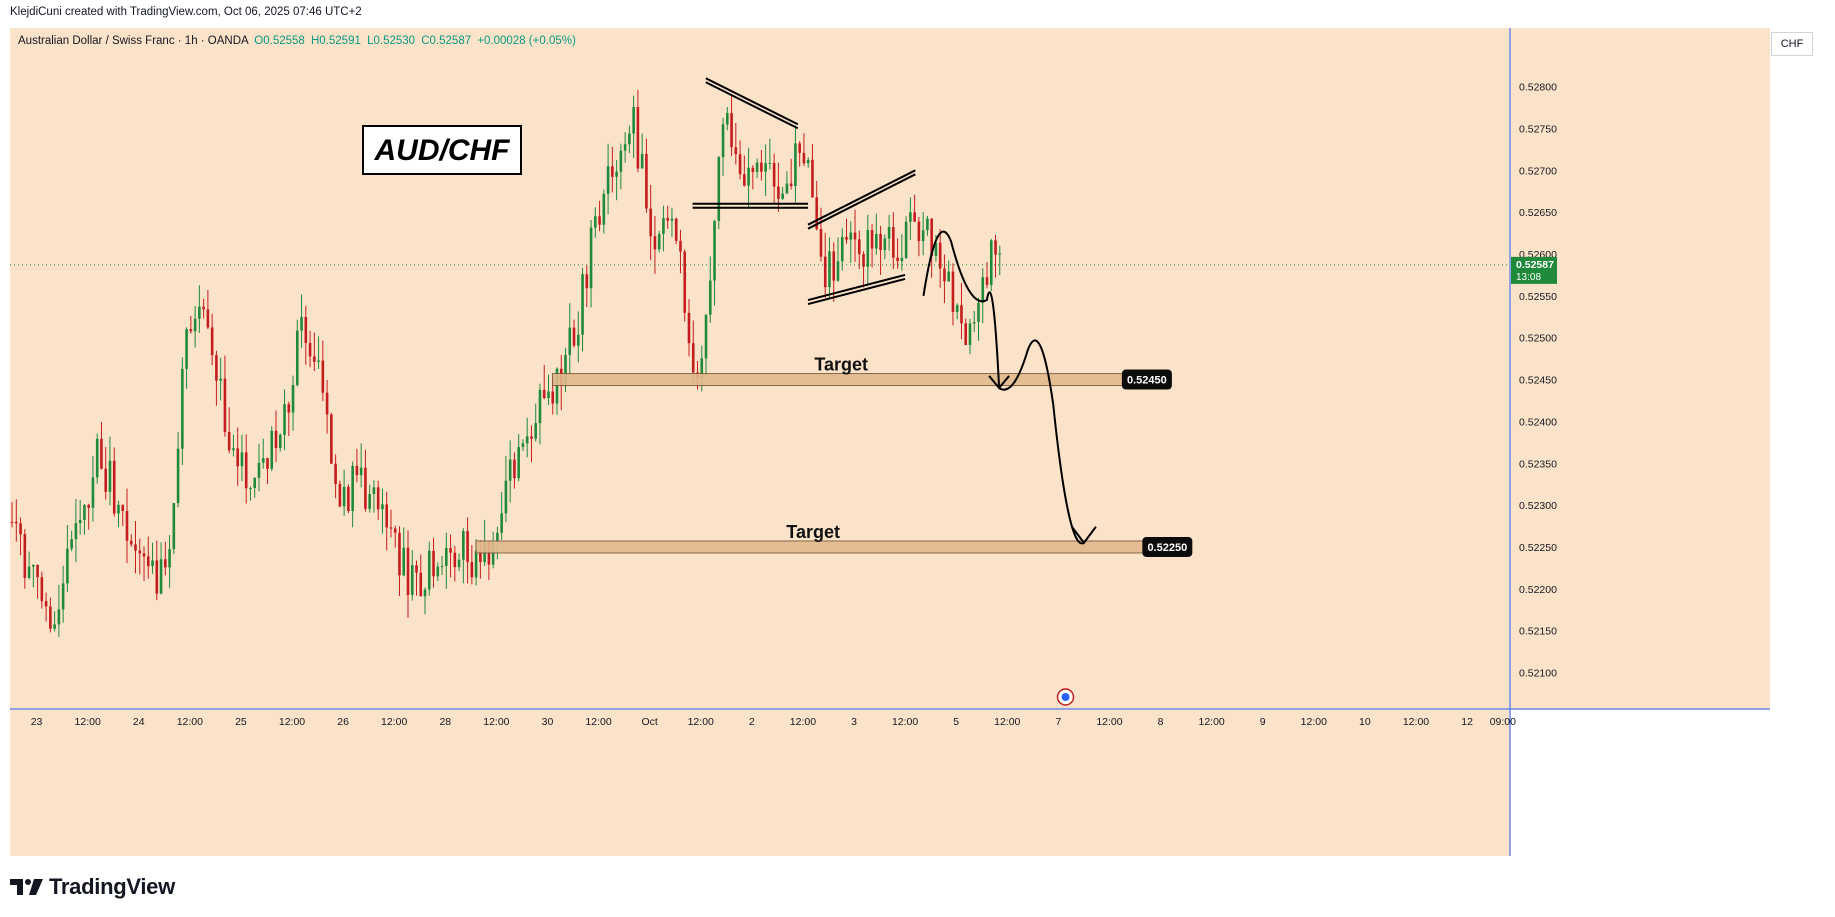 Image resolution: width=1835 pixels, height=917 pixels. Describe the element at coordinates (1538, 339) in the screenshot. I see `price-tick-label: 0.52500` at that location.